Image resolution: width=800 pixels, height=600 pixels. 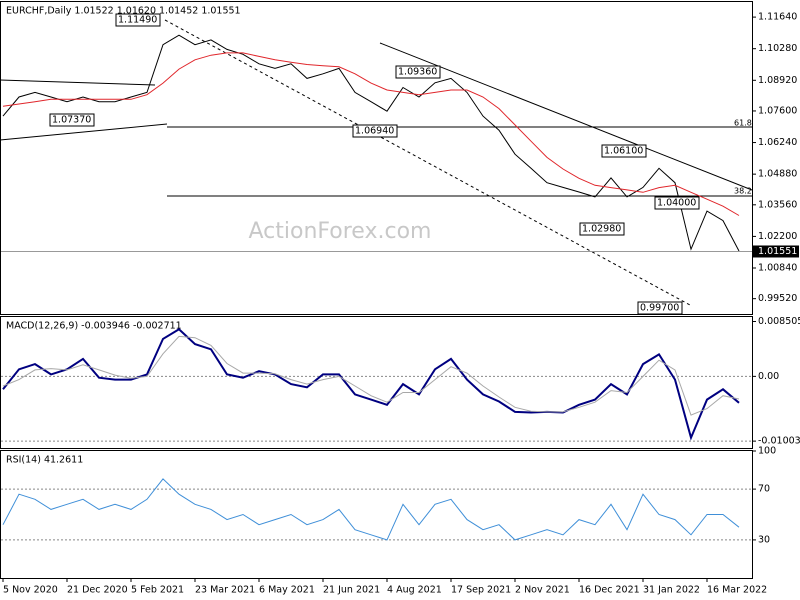 What do you see at coordinates (225, 590) in the screenshot?
I see `x-tick-label: 23 Mar 2021` at bounding box center [225, 590].